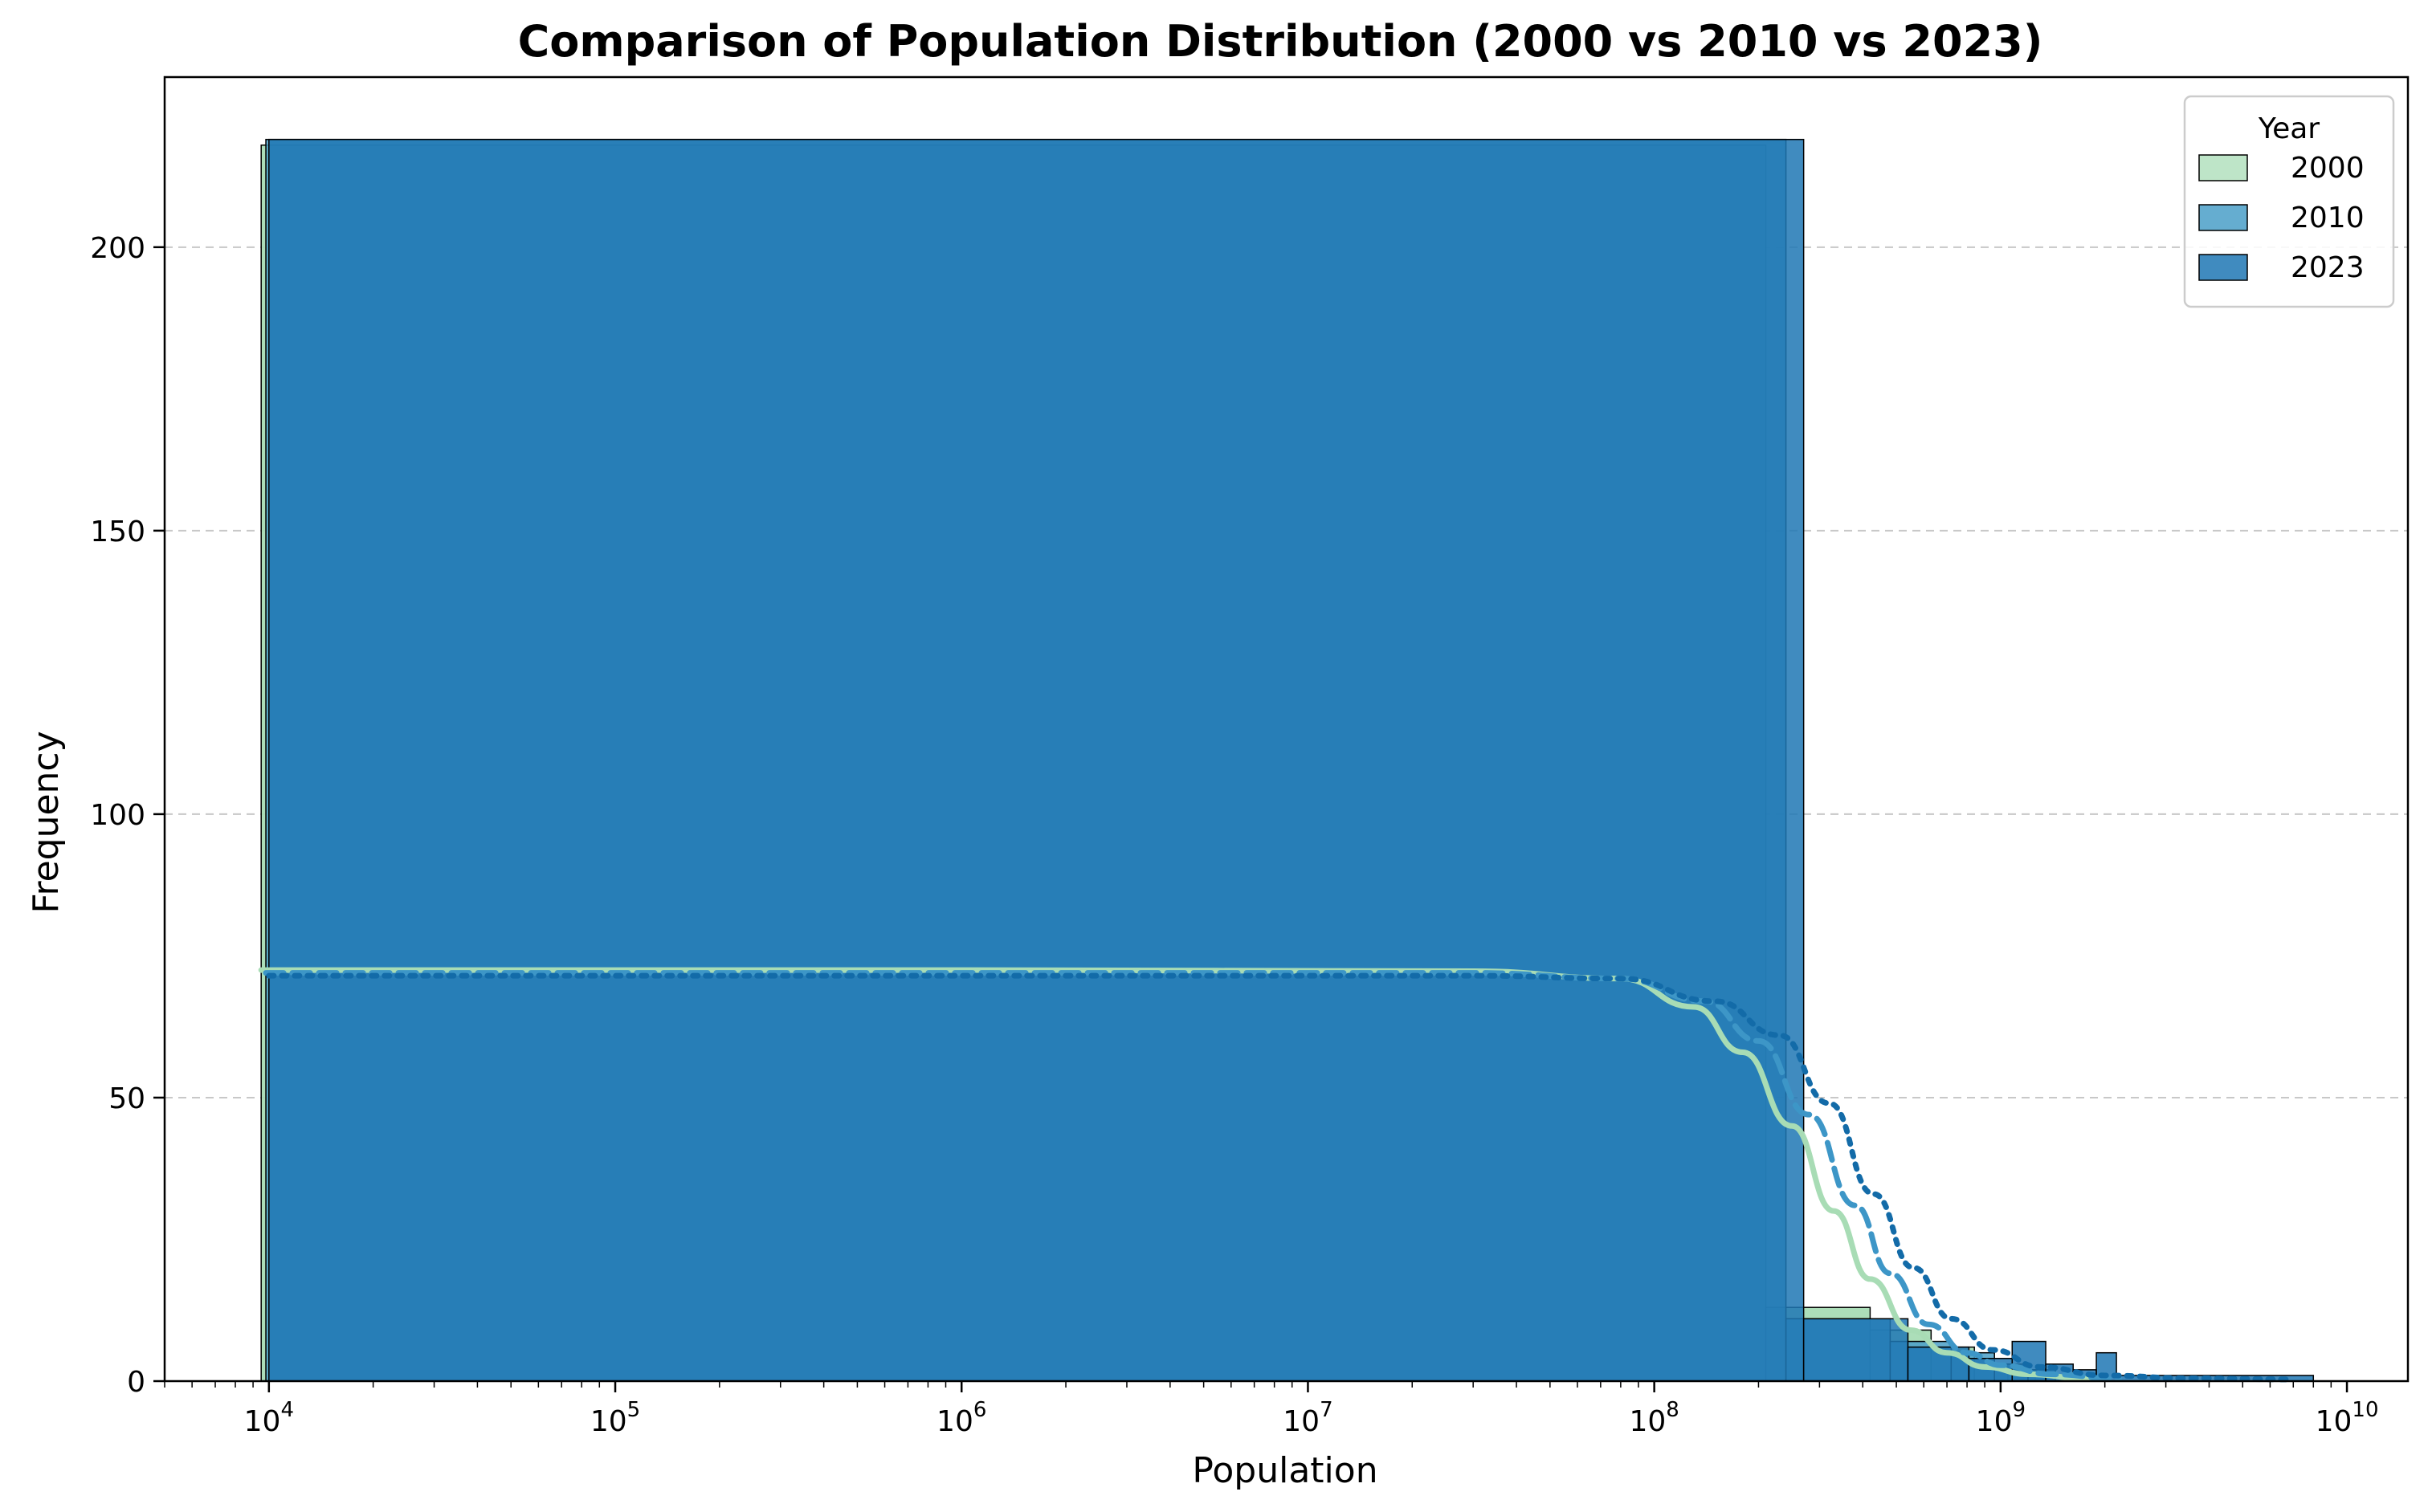  What do you see at coordinates (2328, 169) in the screenshot?
I see `legend-label: 2000` at bounding box center [2328, 169].